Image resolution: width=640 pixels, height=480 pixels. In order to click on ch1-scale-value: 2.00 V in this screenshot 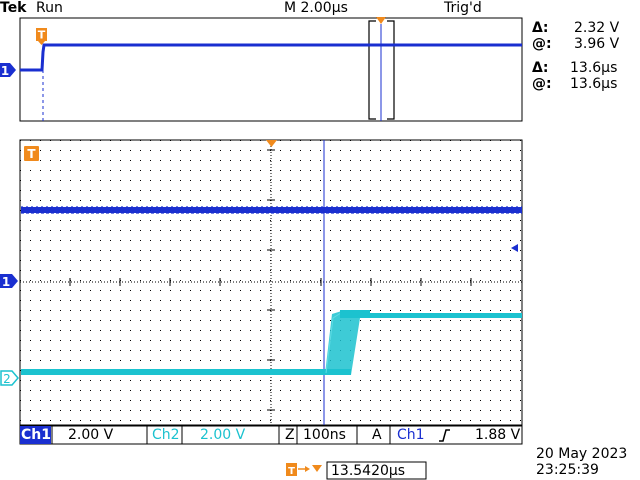, I will do `click(90, 435)`.